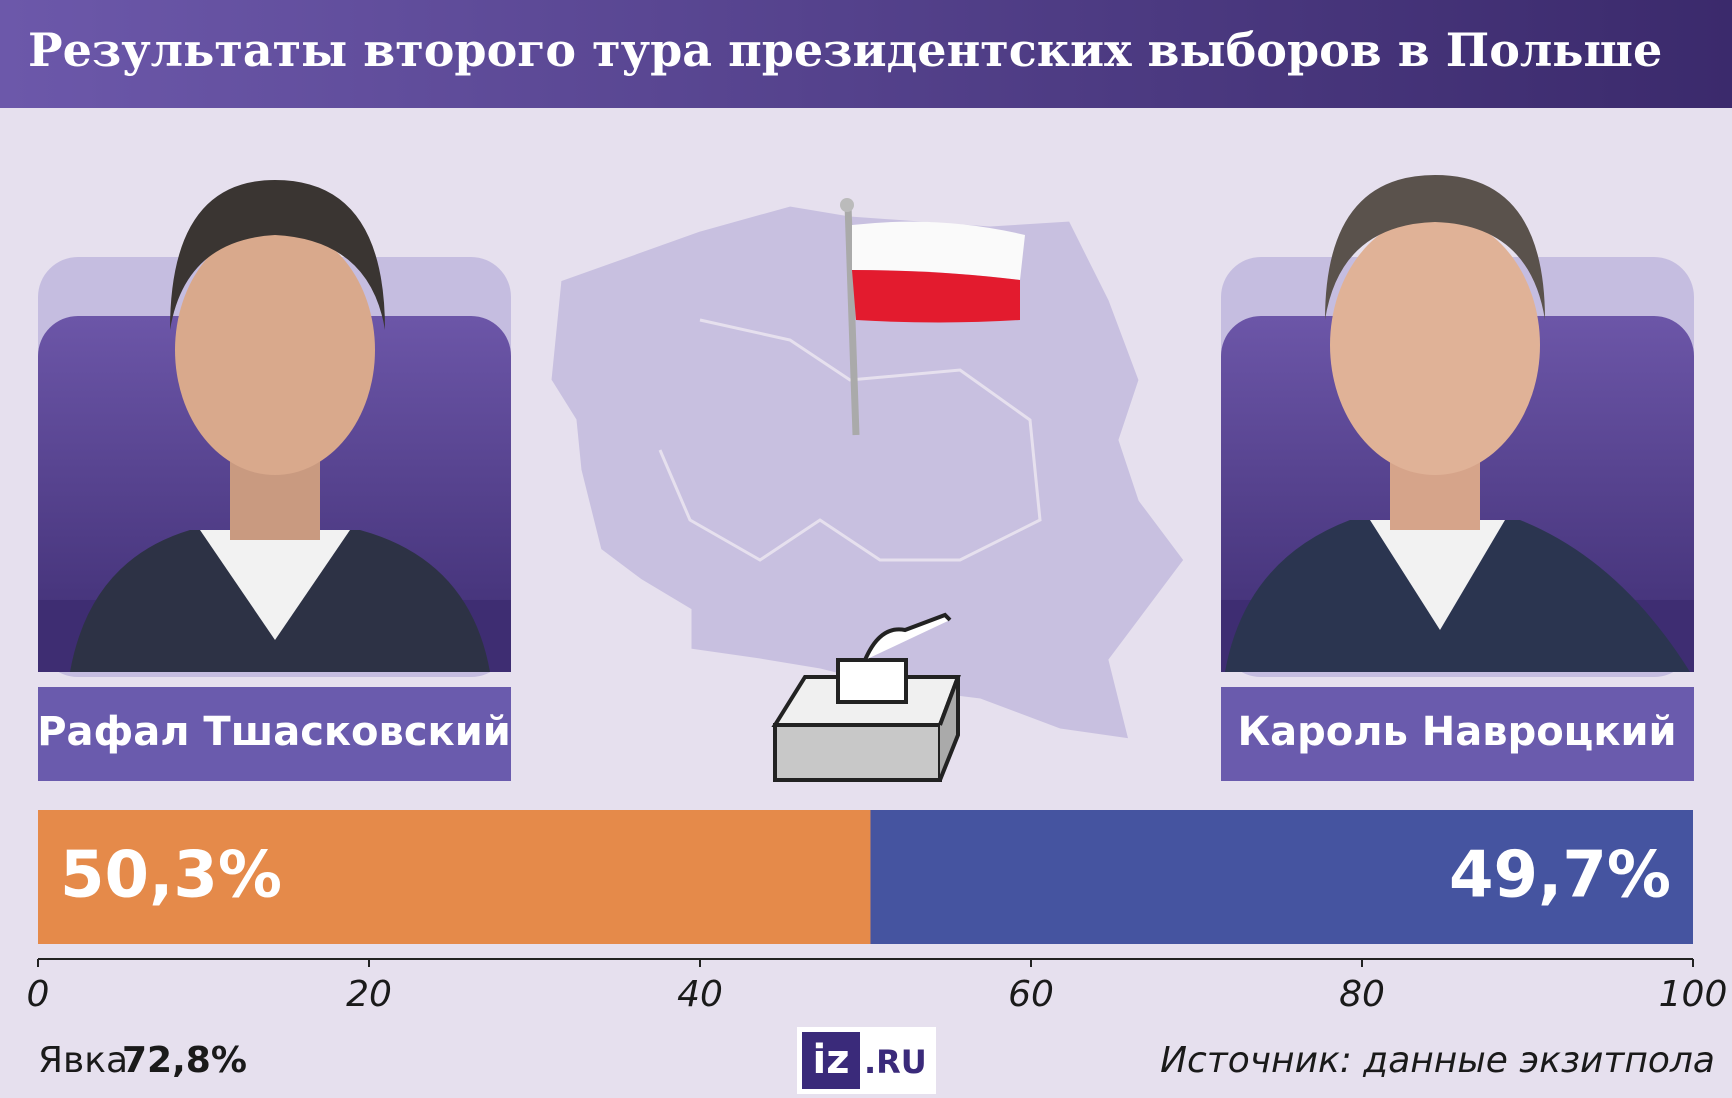  I want to click on value-label: 50,3%, so click(171, 876).